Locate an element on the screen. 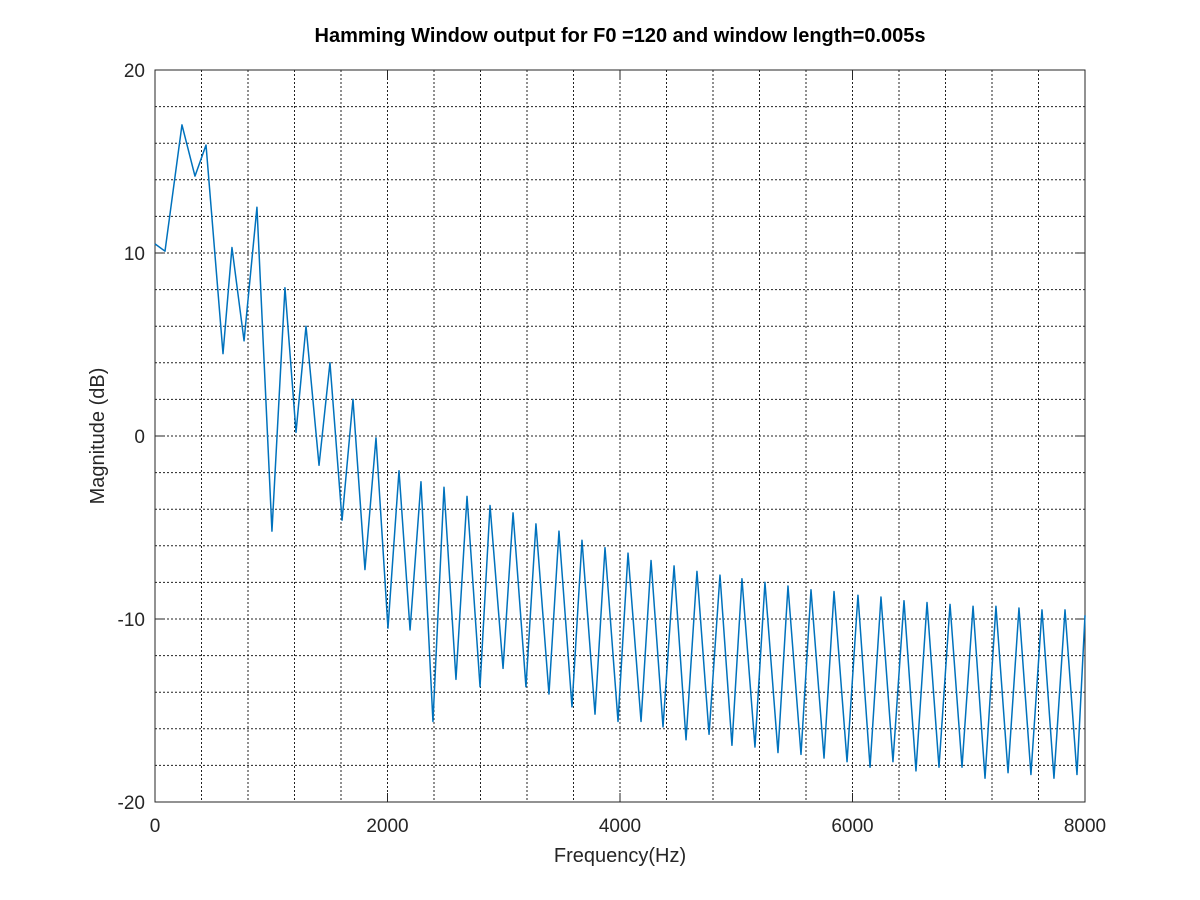 The image size is (1200, 900). x-tick-label: 2000 is located at coordinates (387, 826).